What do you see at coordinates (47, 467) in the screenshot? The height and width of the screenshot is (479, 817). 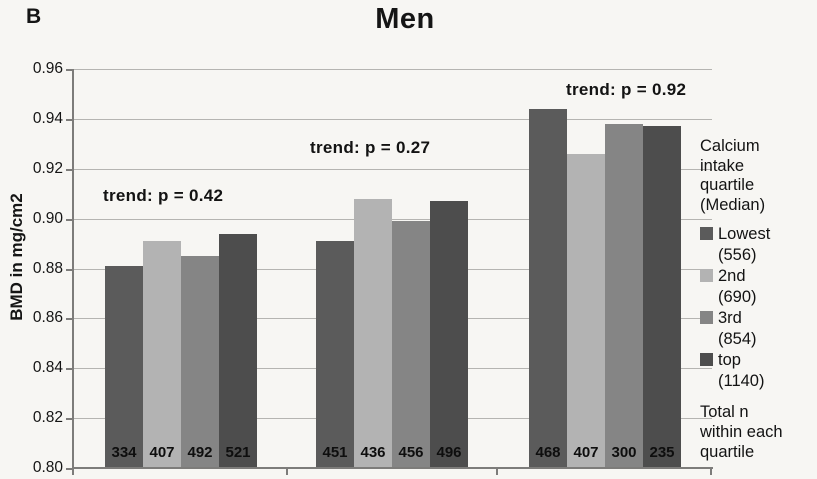 I see `y-tick-label-0.80: 0.80` at bounding box center [47, 467].